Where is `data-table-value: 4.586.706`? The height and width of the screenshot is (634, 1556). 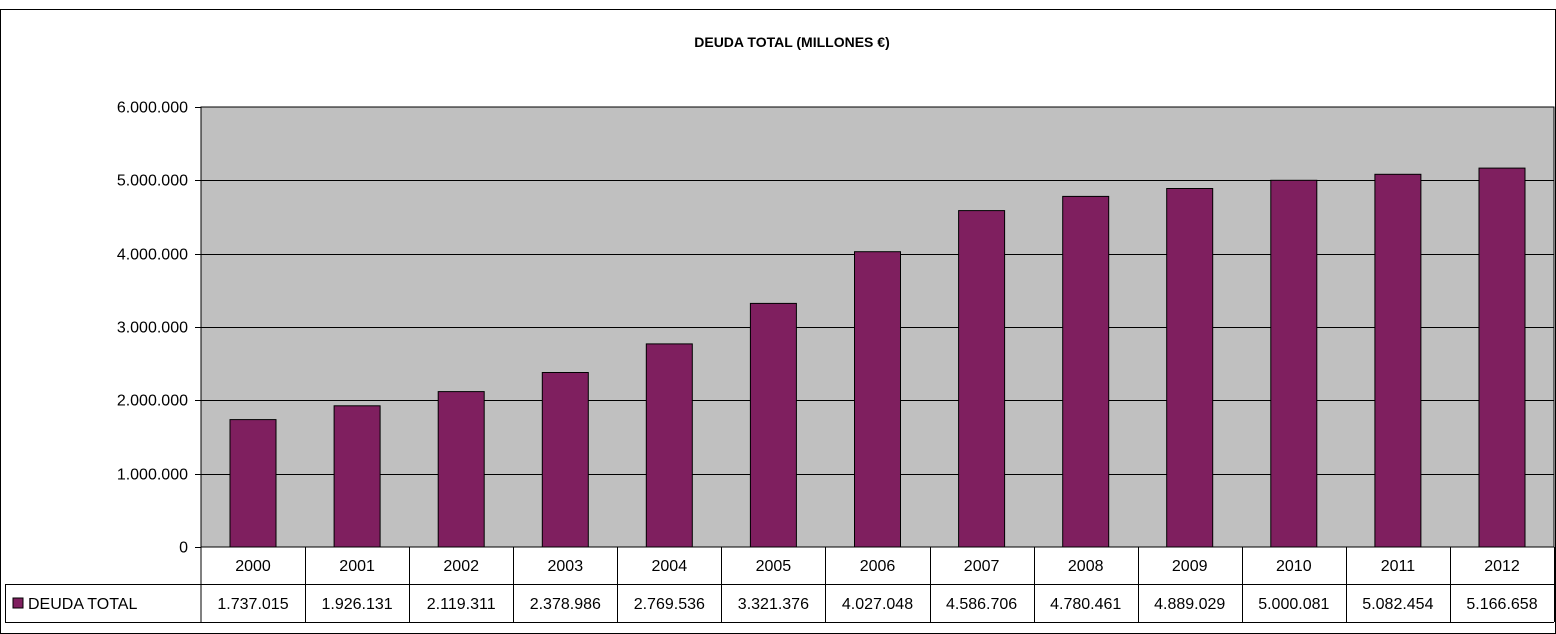 data-table-value: 4.586.706 is located at coordinates (981, 604).